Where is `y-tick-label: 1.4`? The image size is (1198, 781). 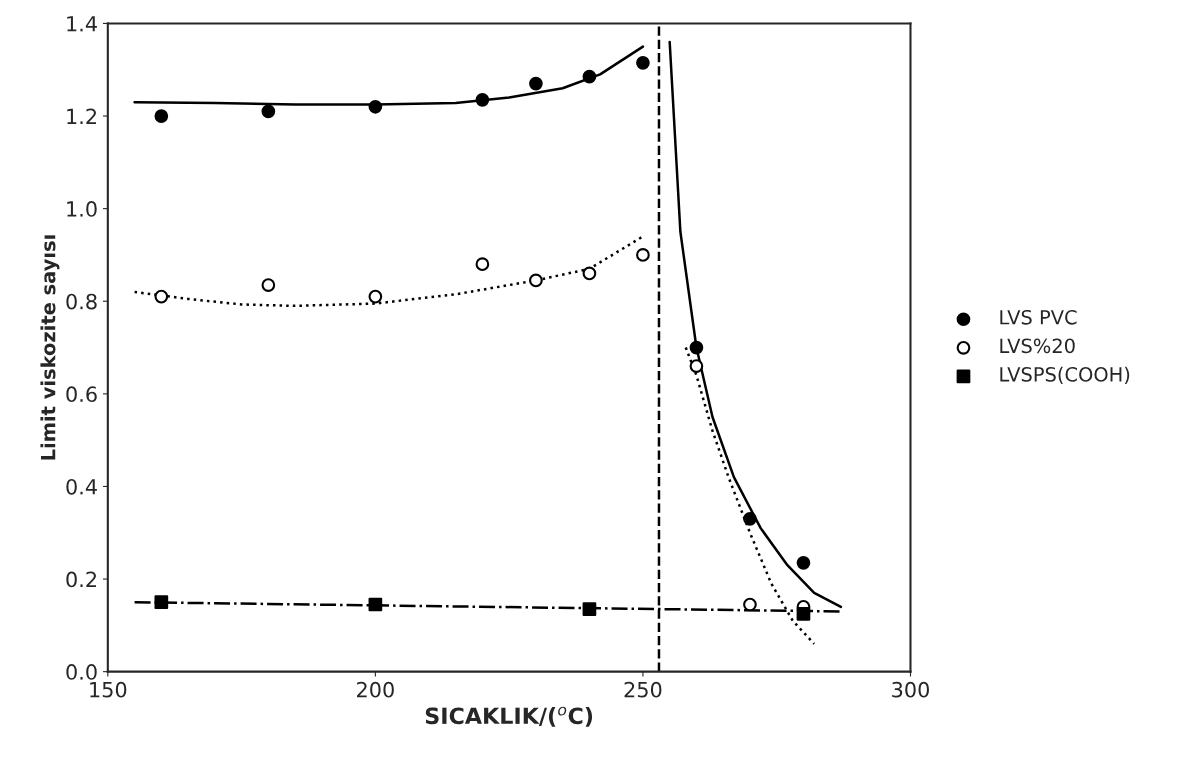 y-tick-label: 1.4 is located at coordinates (82, 24).